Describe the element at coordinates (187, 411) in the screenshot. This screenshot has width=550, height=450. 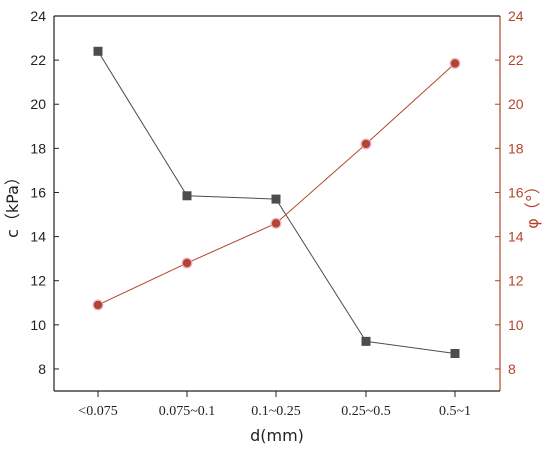
I see `x-tick-label: 0.075~0.1` at that location.